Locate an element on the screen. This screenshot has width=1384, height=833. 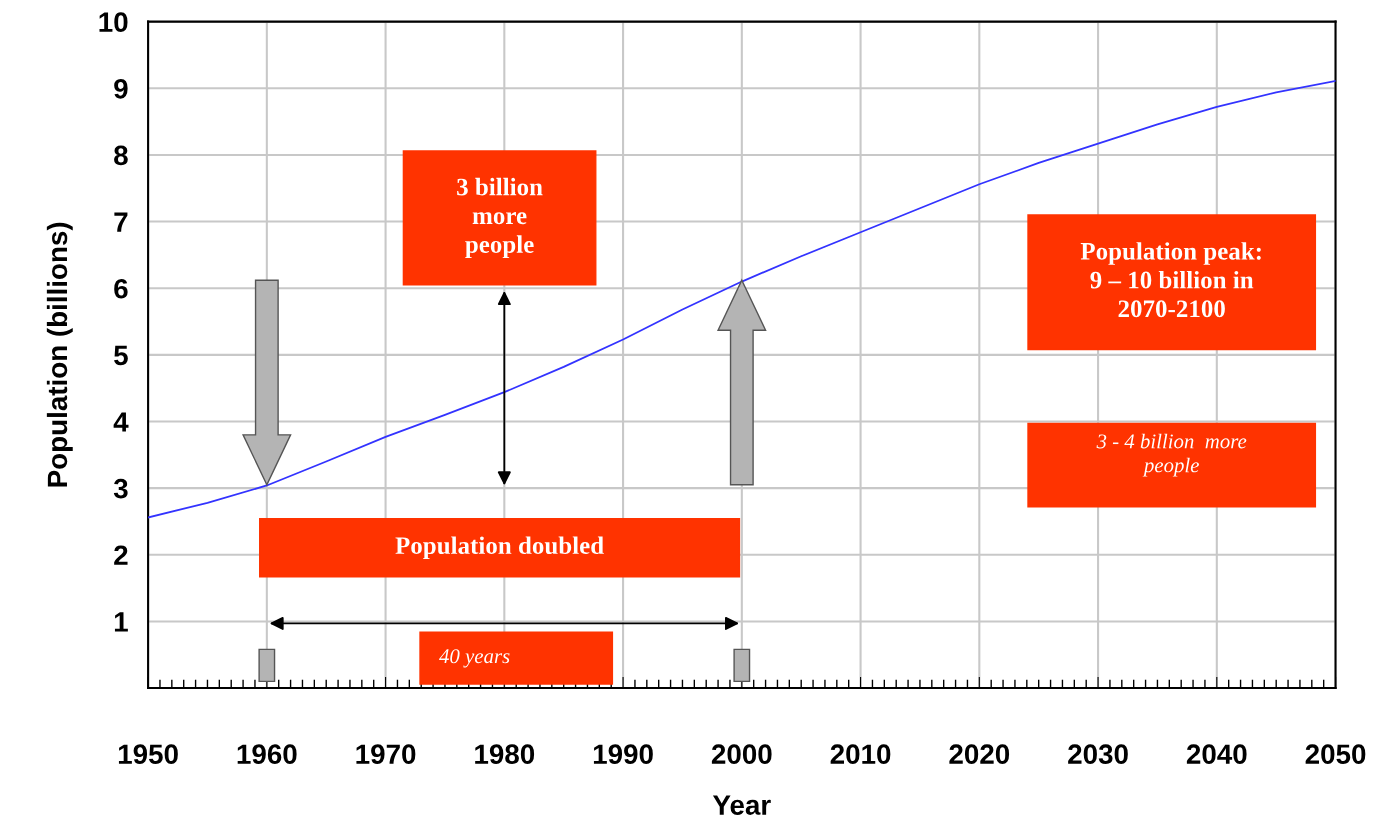
y-tick-label: 3 is located at coordinates (120, 488).